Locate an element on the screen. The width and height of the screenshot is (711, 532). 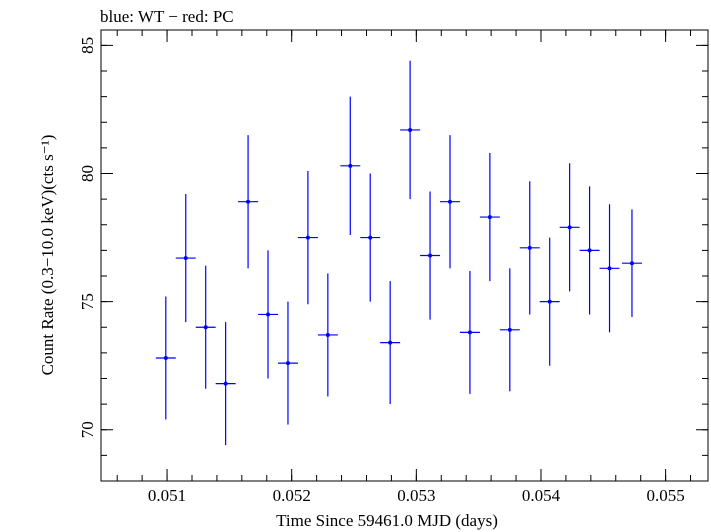
x-tick-label: 0.053 is located at coordinates (416, 495).